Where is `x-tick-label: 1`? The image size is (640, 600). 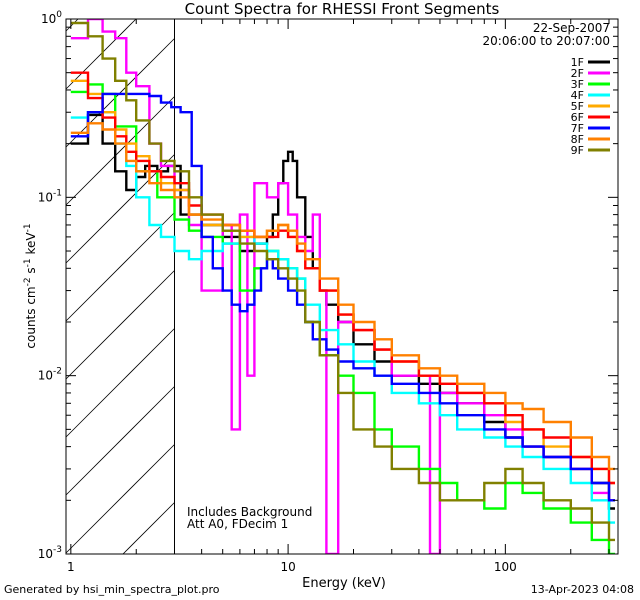 x-tick-label: 1 is located at coordinates (71, 567).